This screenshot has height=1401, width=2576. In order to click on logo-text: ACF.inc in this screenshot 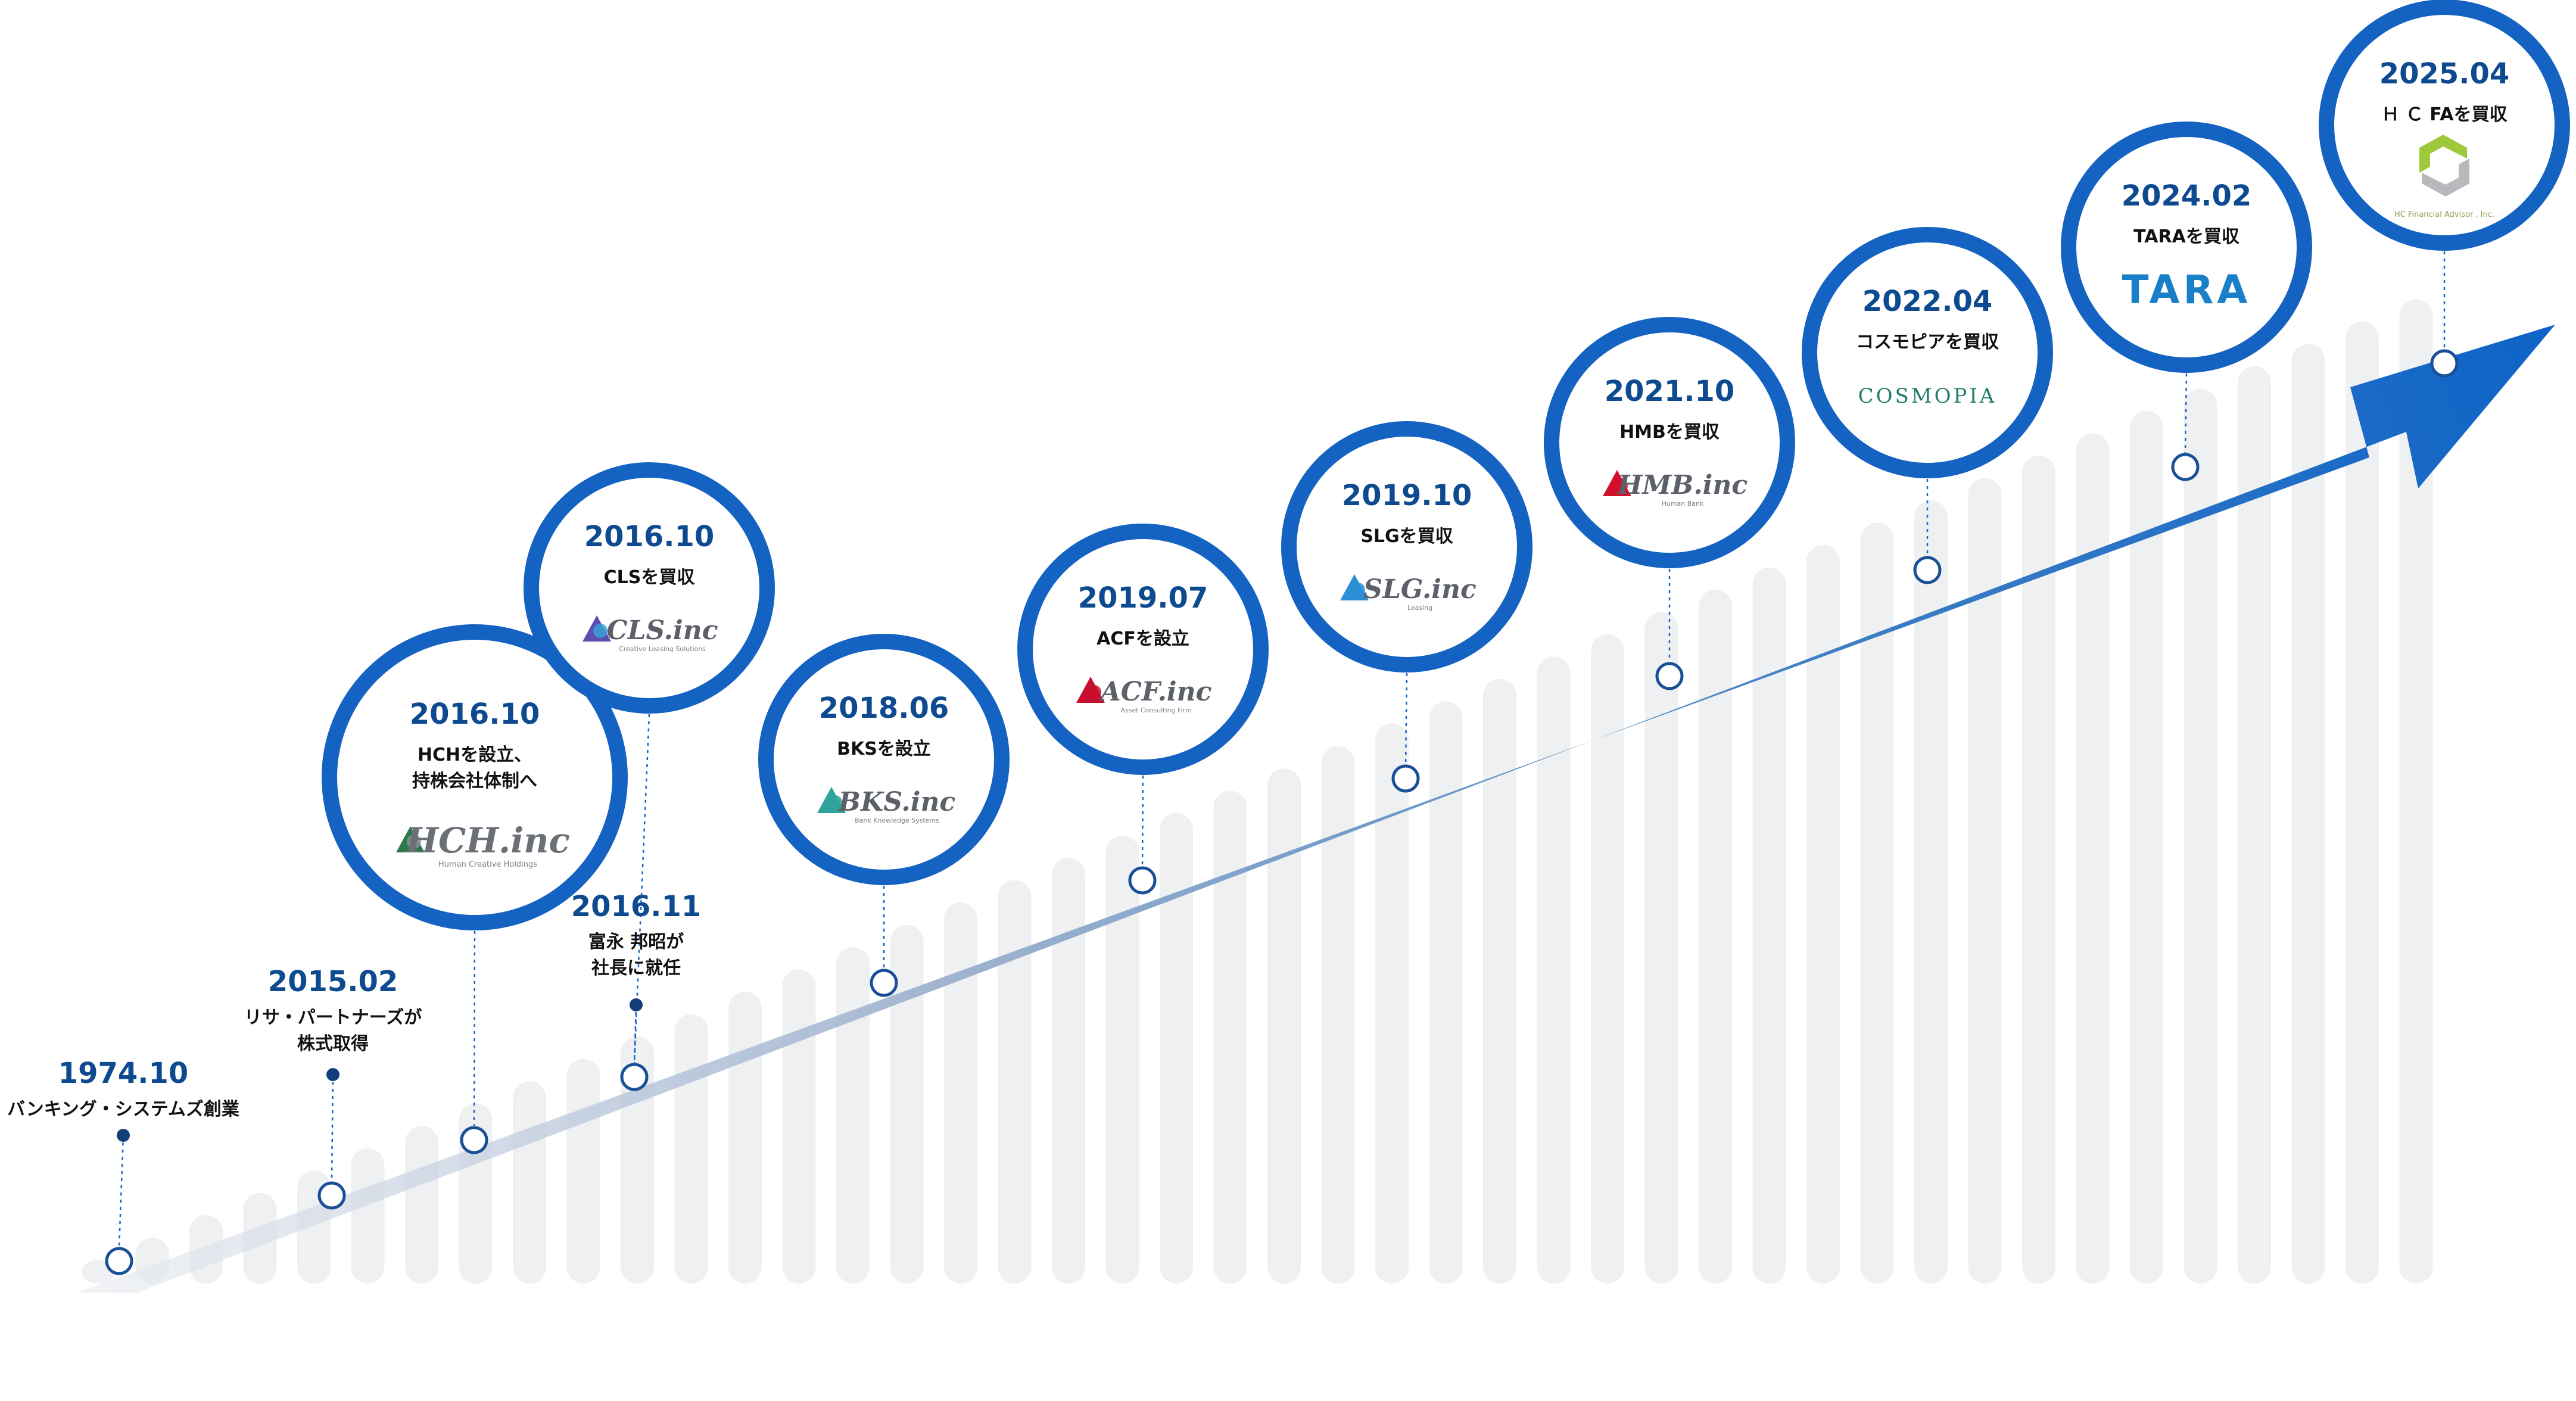, I will do `click(1155, 692)`.